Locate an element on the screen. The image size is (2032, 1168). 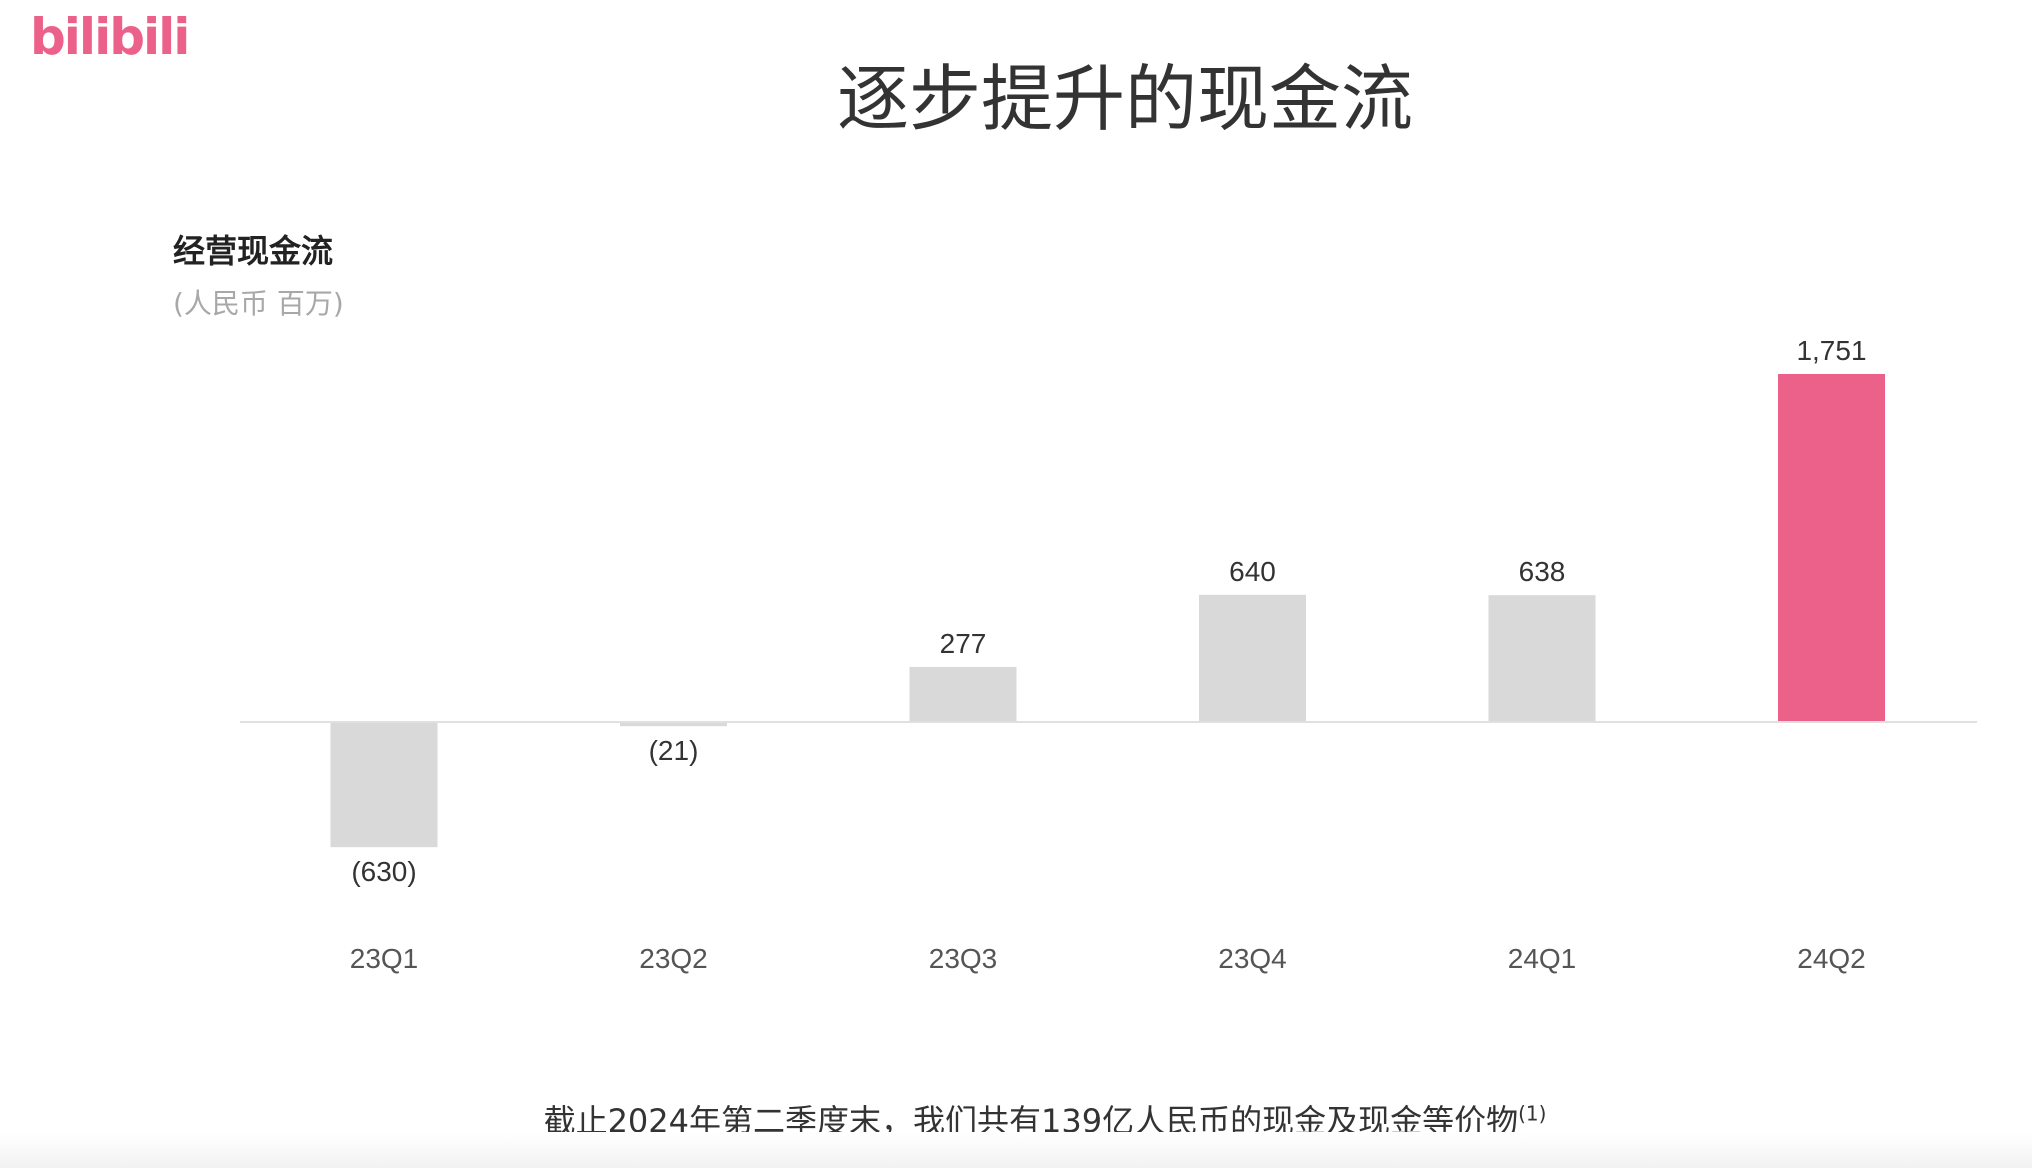
chart-title: 经营现金流 is located at coordinates (253, 251).